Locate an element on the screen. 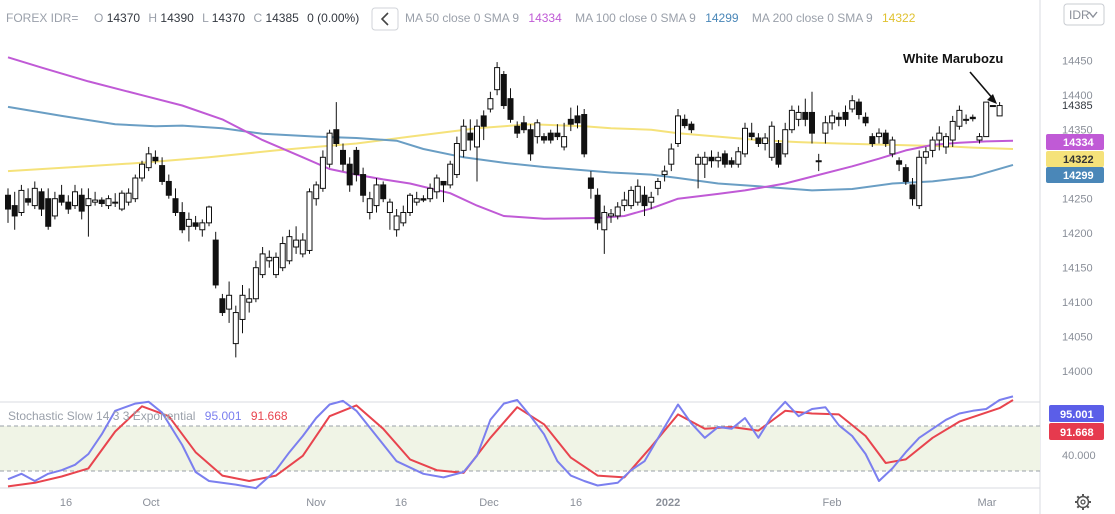  stoch-k-badge-label: 95.001 is located at coordinates (1077, 415).